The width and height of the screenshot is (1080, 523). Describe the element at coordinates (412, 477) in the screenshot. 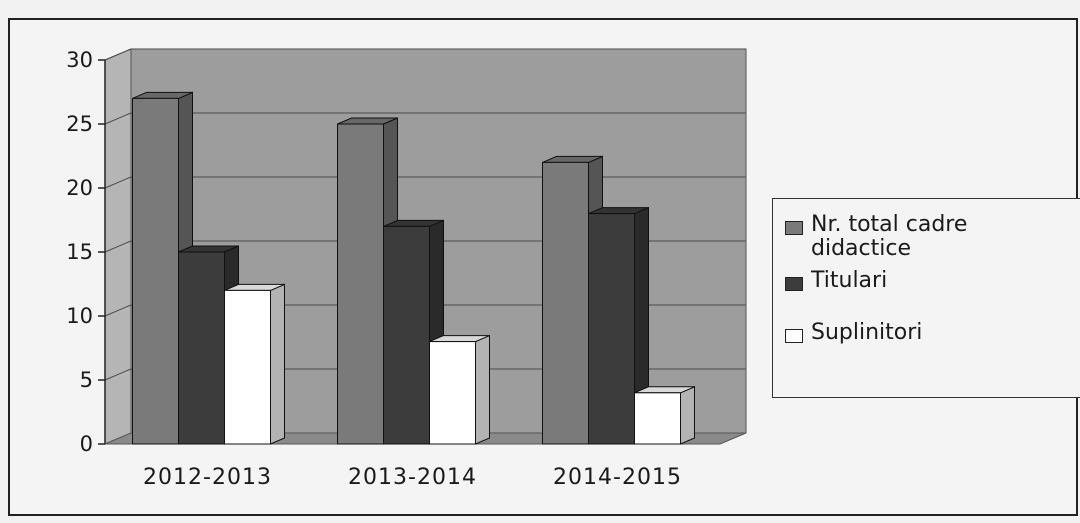

I see `x-tick-label: 2013-2014` at that location.